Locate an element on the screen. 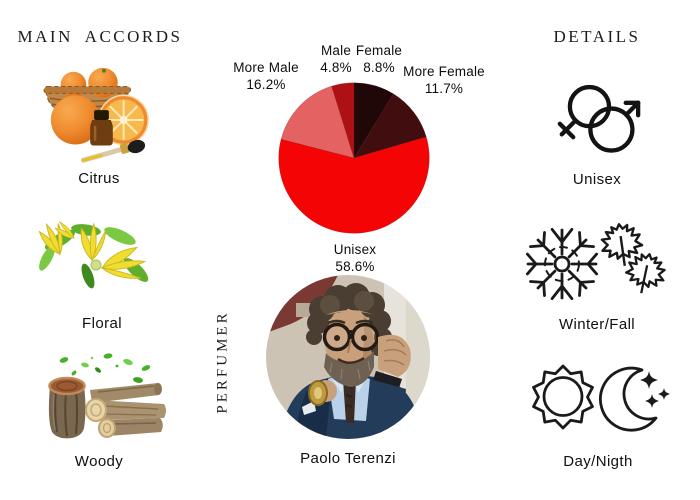  perfumer-photo is located at coordinates (348, 357).